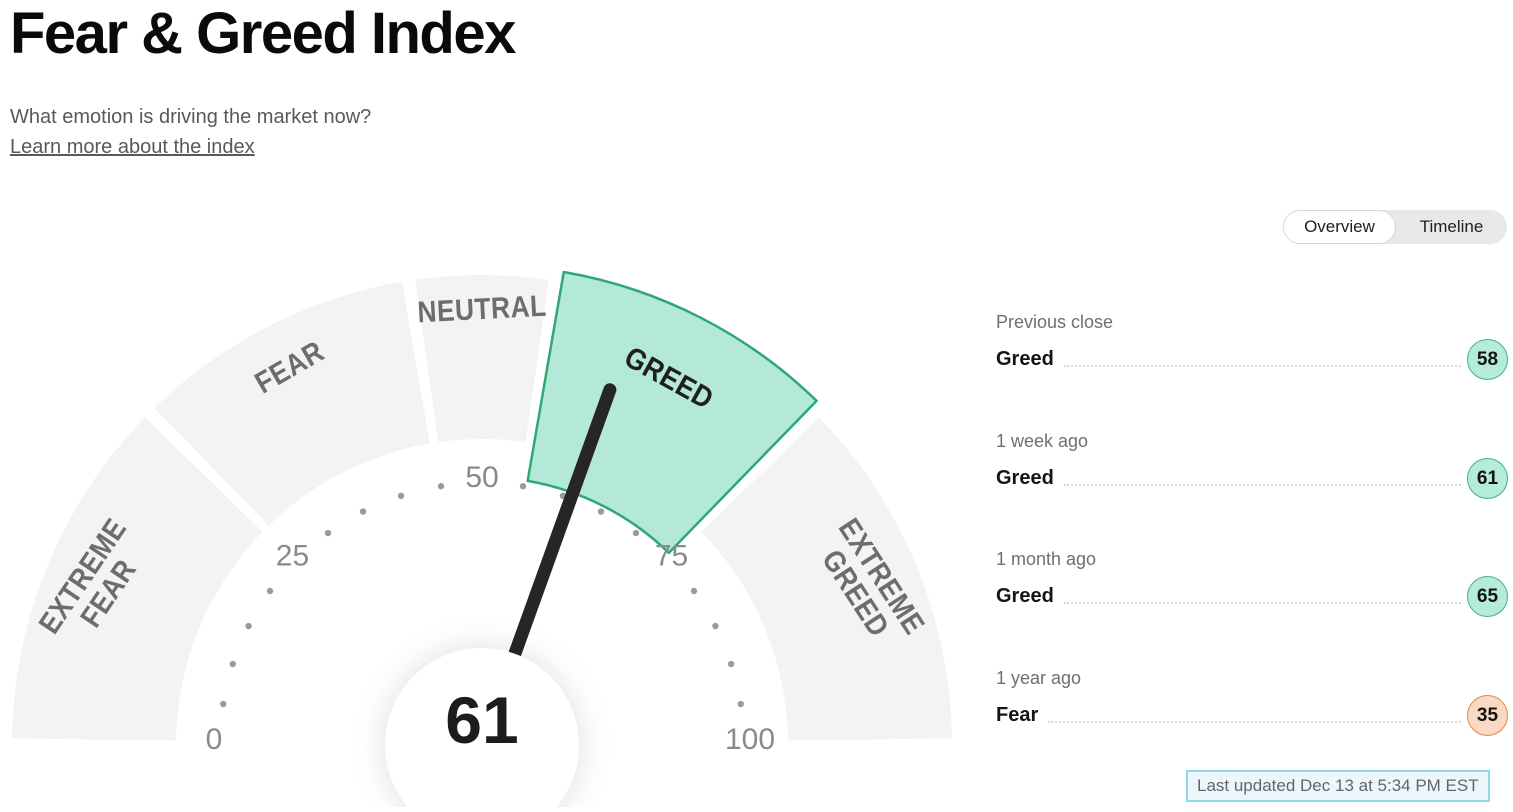 The width and height of the screenshot is (1513, 812). What do you see at coordinates (1252, 467) in the screenshot?
I see `history-row-1-week: 1 week ago Greed 61` at bounding box center [1252, 467].